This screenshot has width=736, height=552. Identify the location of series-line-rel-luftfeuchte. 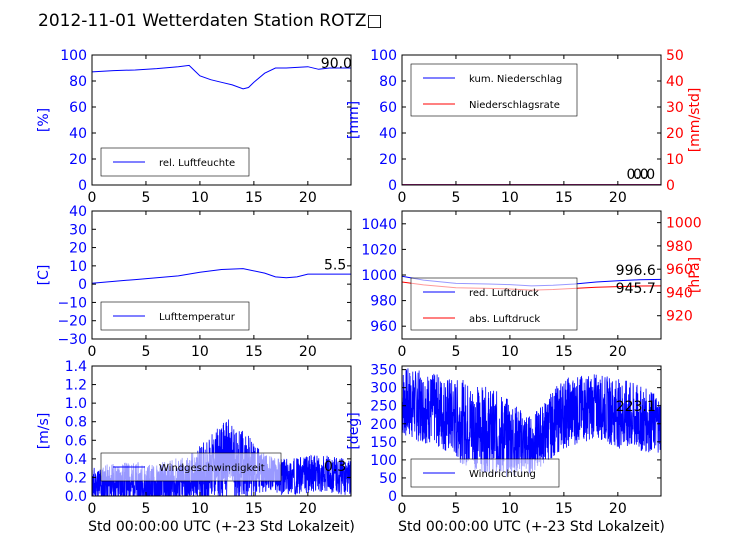
(221, 77).